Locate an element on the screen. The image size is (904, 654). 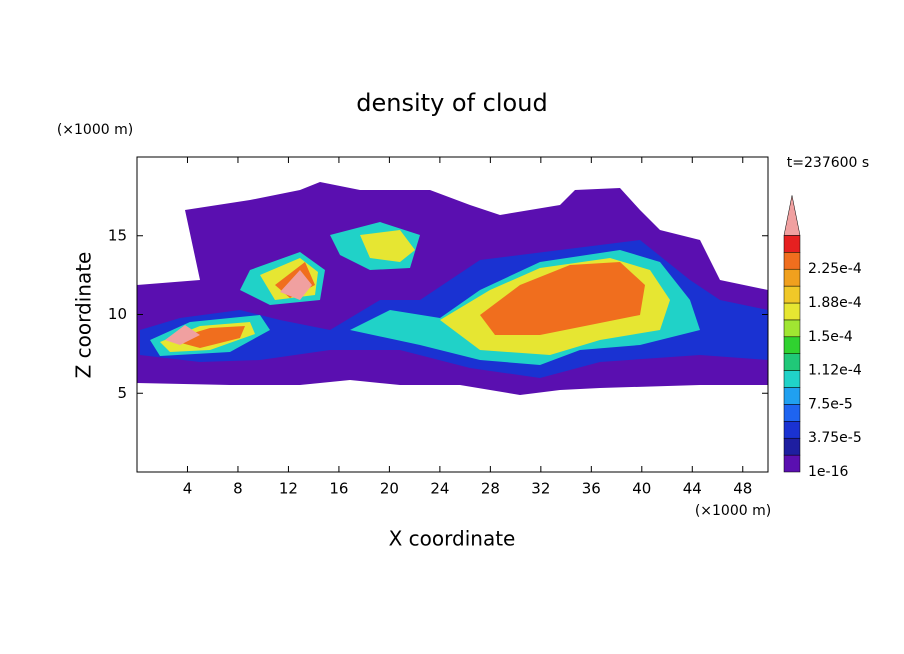
colorbar-label: 1.12e-4 is located at coordinates (835, 371).